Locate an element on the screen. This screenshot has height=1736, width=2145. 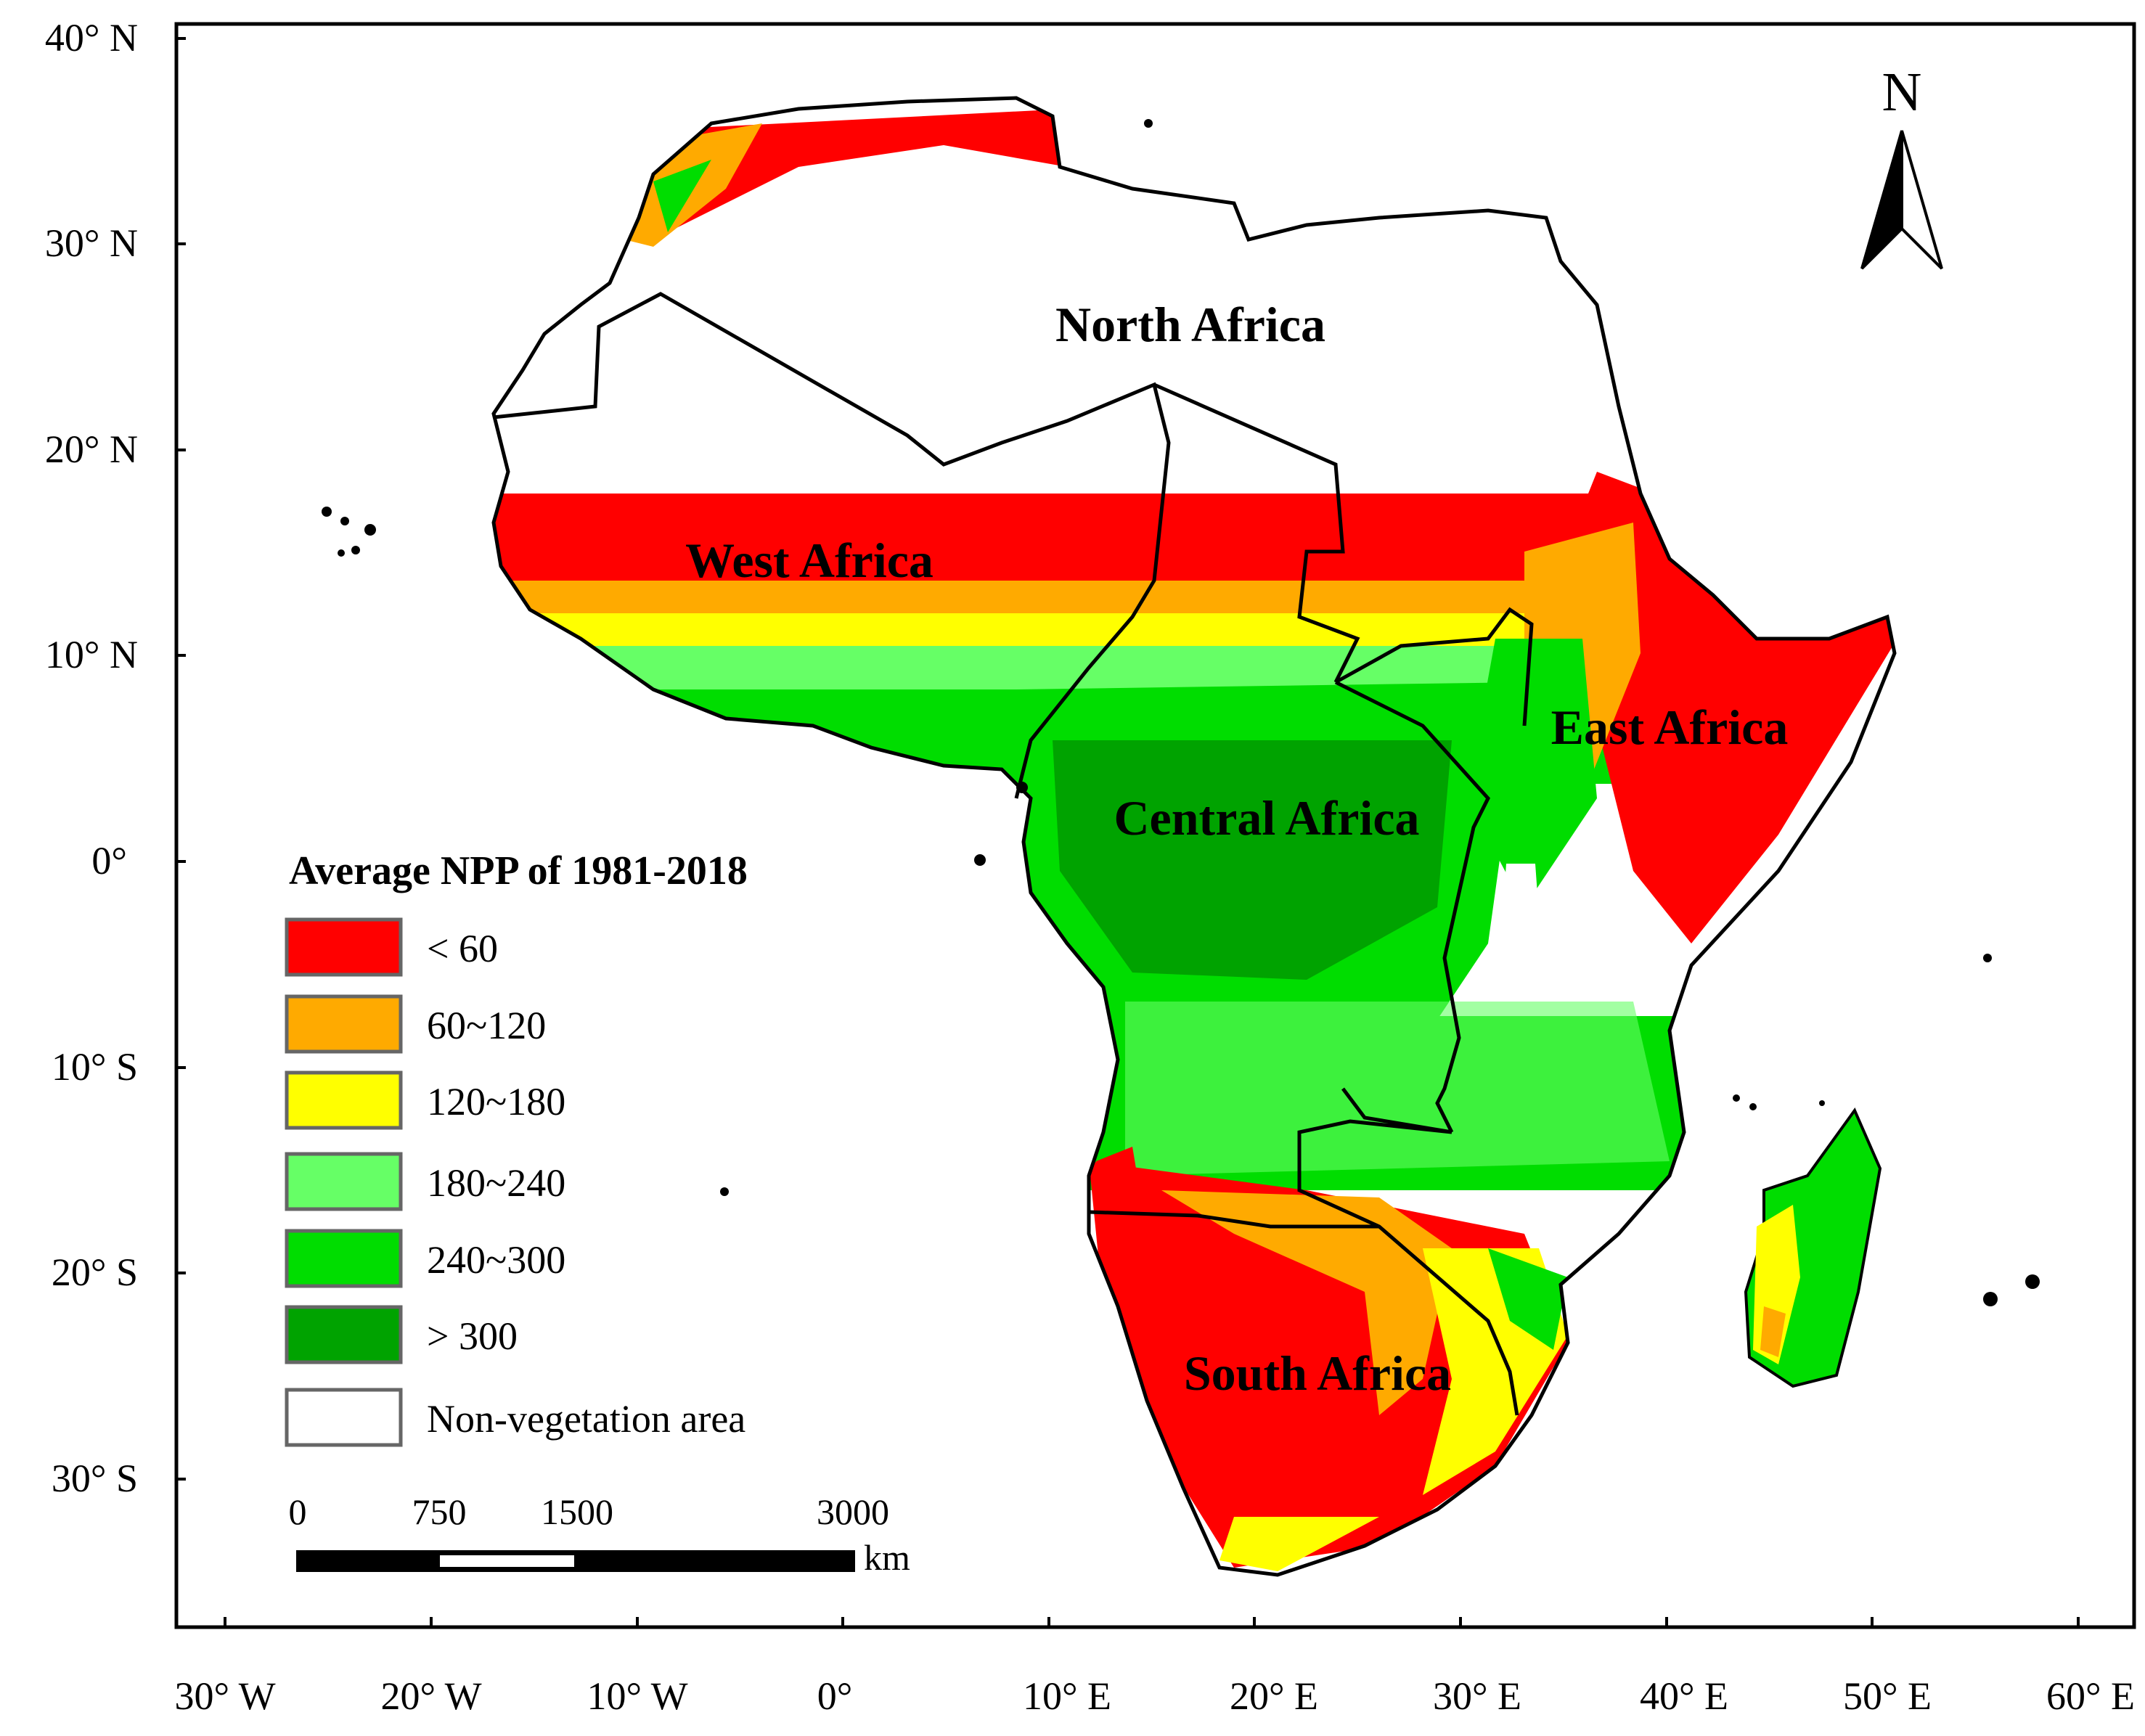
scale-tick-3000: 3000 is located at coordinates (853, 1511).